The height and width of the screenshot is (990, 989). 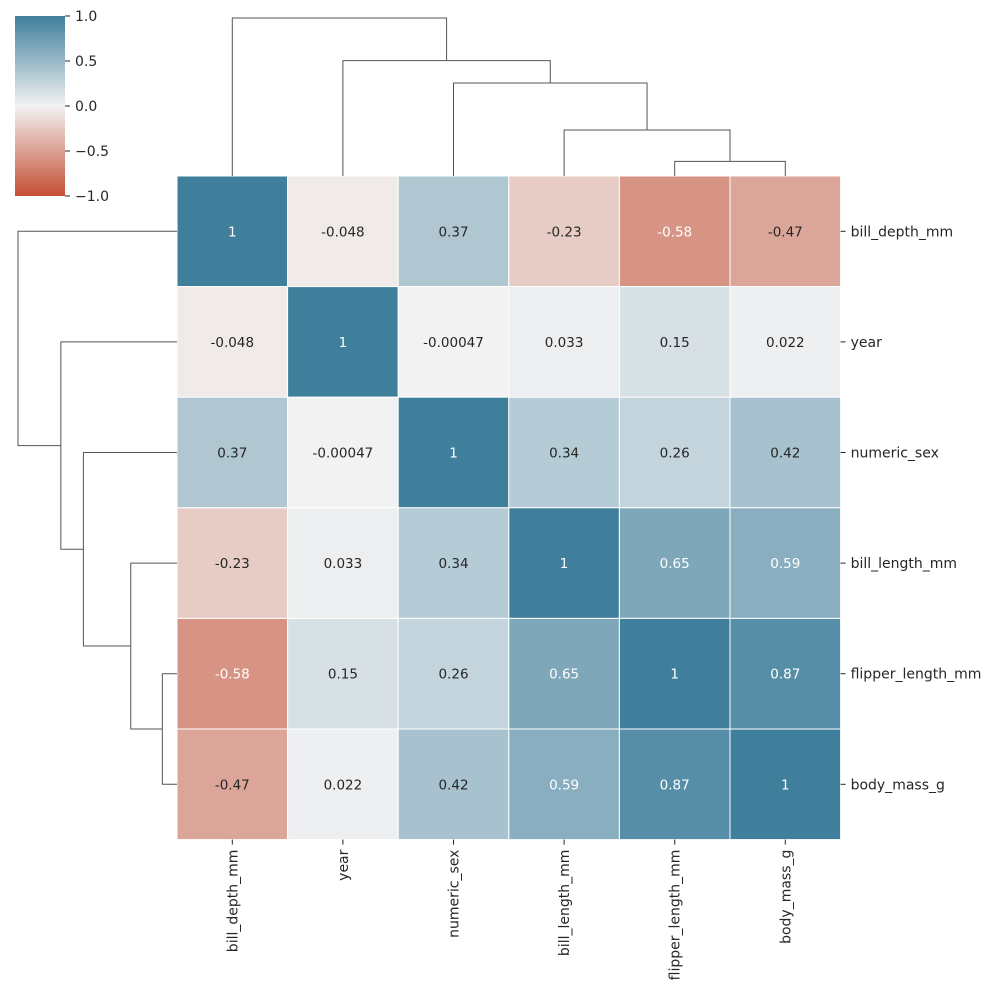 What do you see at coordinates (92, 152) in the screenshot?
I see `colorbar-tick-label: −0.5` at bounding box center [92, 152].